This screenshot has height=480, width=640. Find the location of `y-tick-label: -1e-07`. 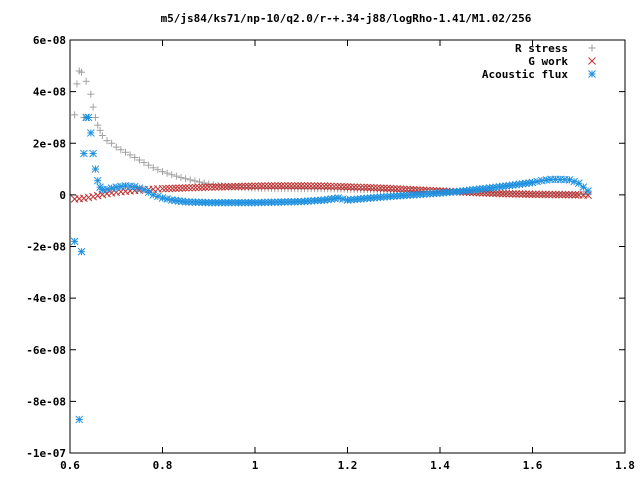

y-tick-label: -1e-07 is located at coordinates (46, 453).